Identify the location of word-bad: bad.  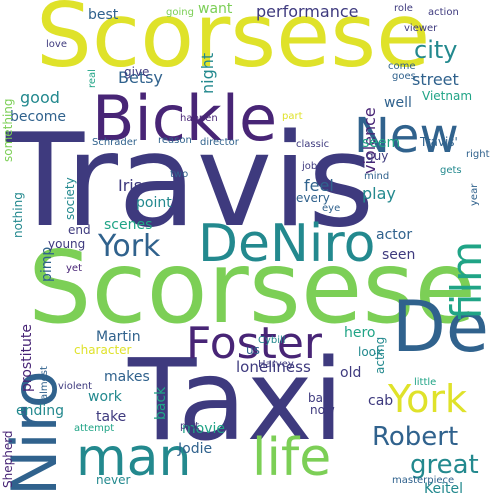
(319, 398).